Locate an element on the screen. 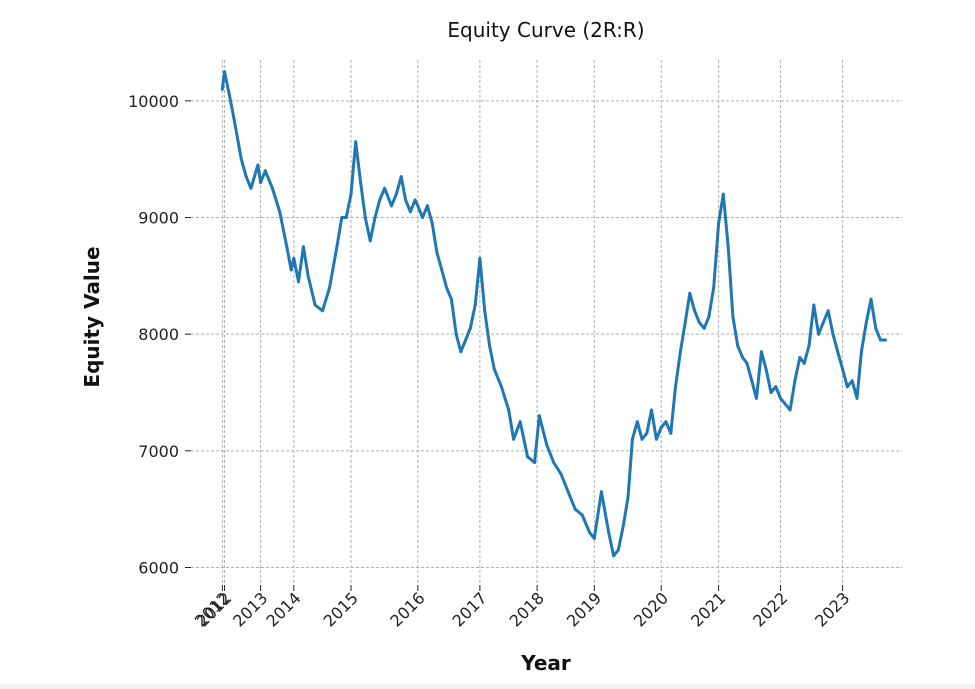 The width and height of the screenshot is (975, 689). x-tick-label: 2021 is located at coordinates (708, 609).